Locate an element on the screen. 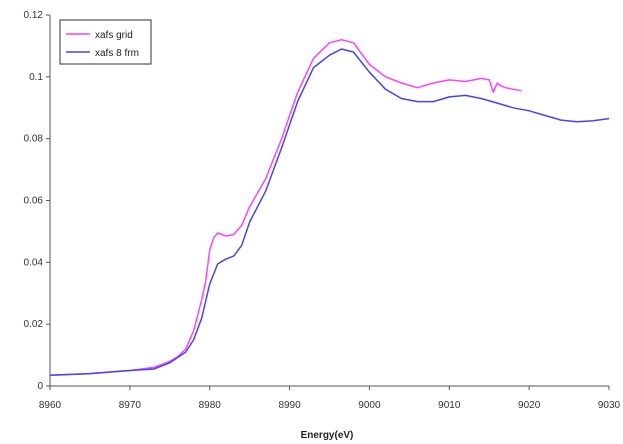 Image resolution: width=623 pixels, height=444 pixels. legend-label-xafs-8-frm: xafs 8 frm is located at coordinates (117, 53).